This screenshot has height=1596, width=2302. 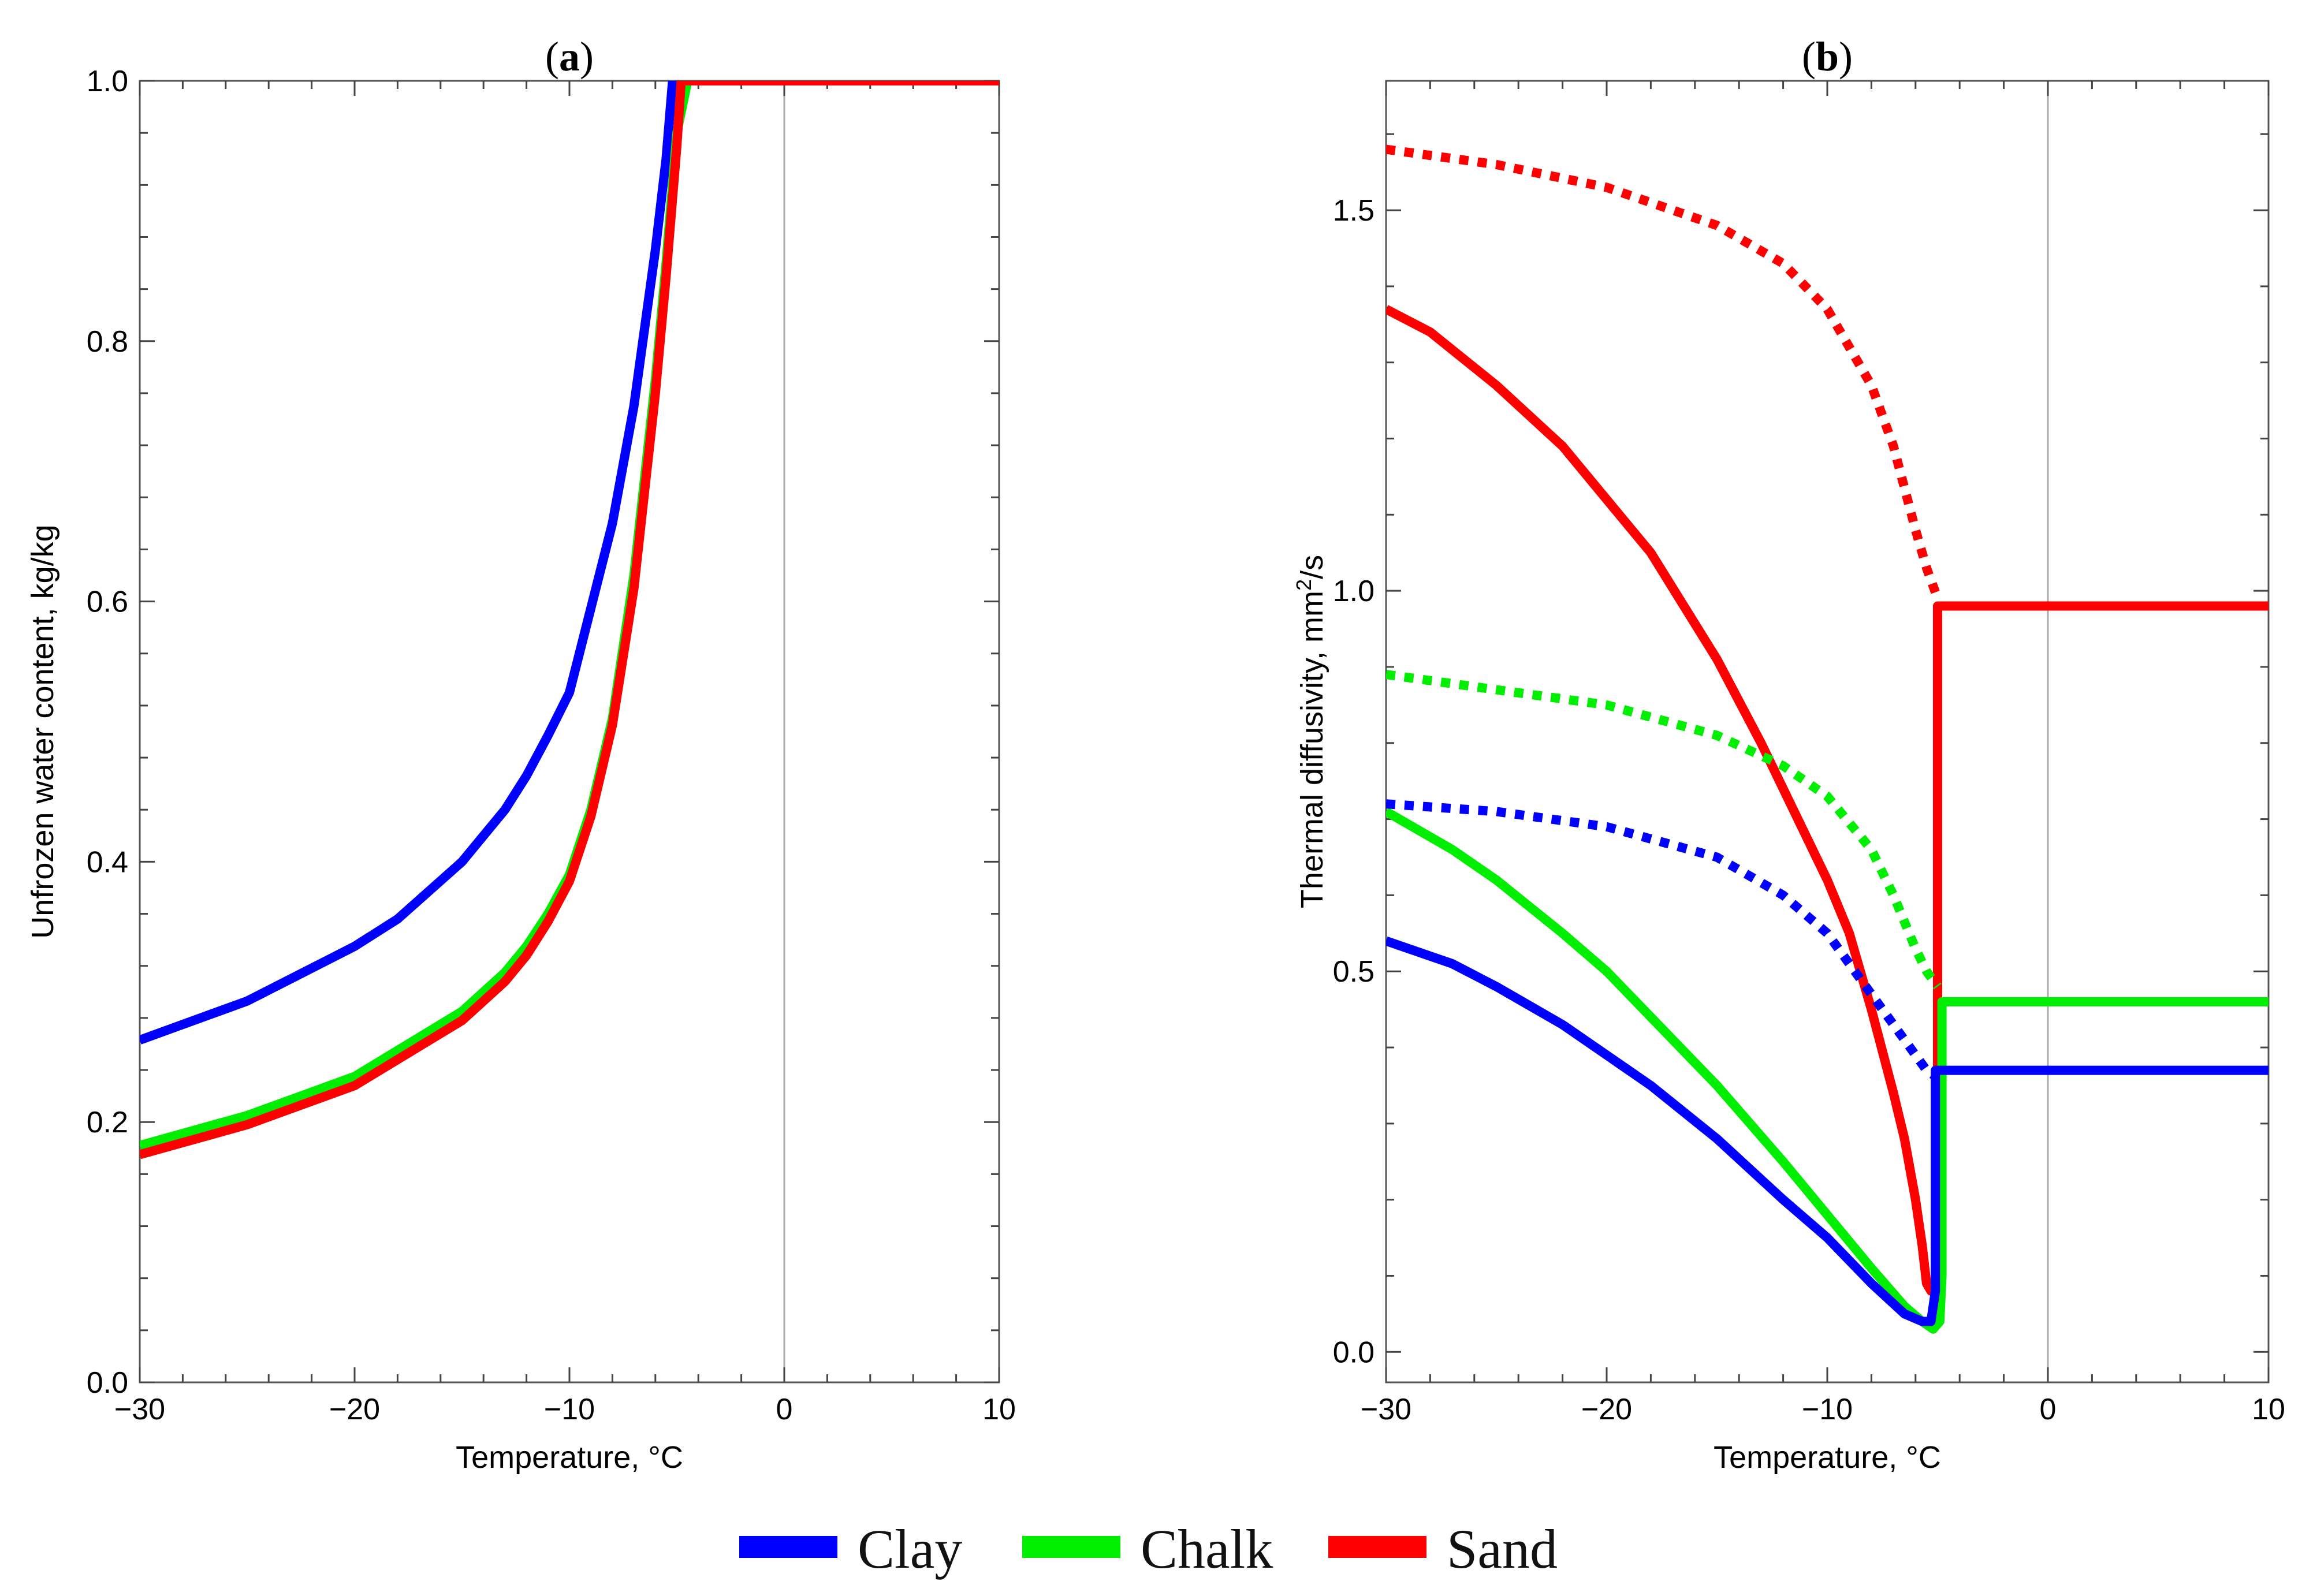 What do you see at coordinates (1663, 940) in the screenshot?
I see `series-line-clay-dotted` at bounding box center [1663, 940].